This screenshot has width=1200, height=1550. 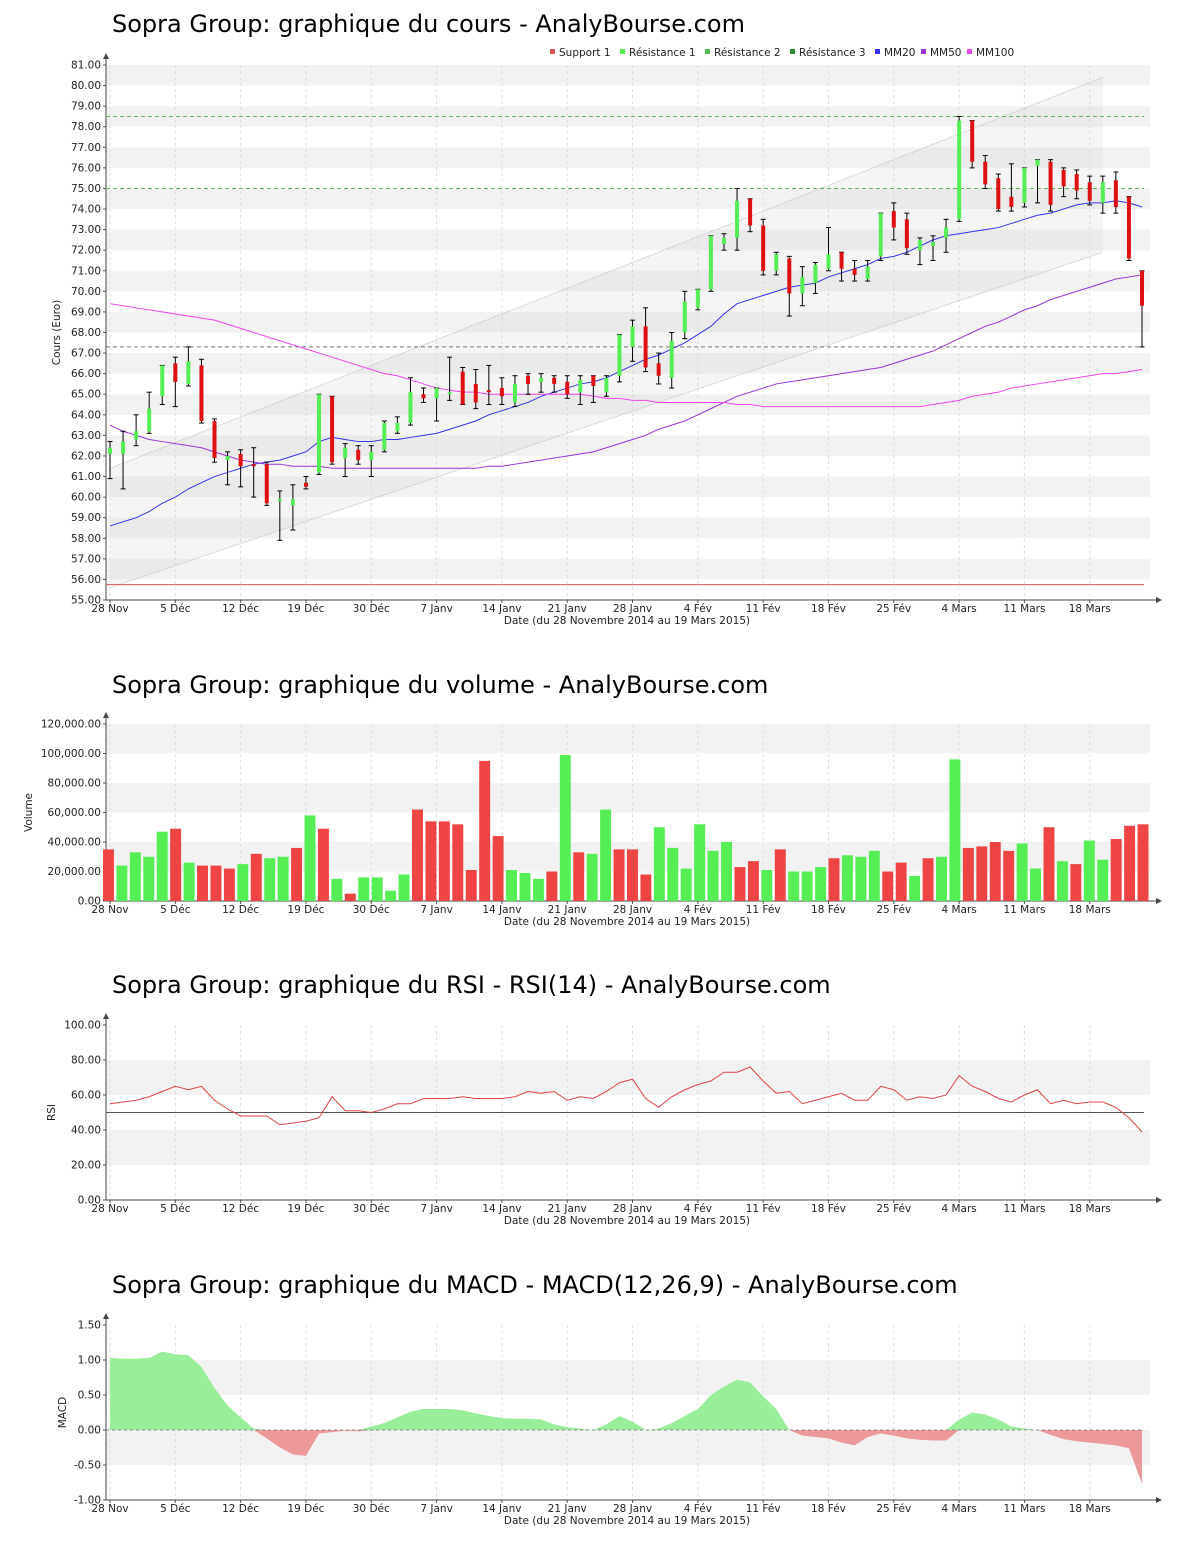 What do you see at coordinates (109, 1509) in the screenshot?
I see `macd-x-tick-label: 28 Nov` at bounding box center [109, 1509].